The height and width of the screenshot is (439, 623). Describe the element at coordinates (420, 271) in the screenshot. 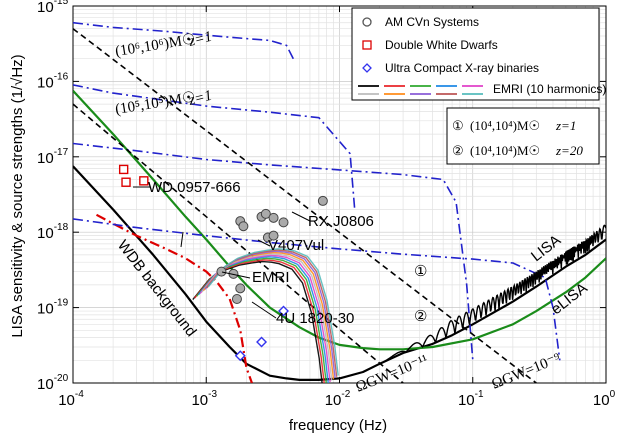

I see `annotation-c1: ①` at that location.